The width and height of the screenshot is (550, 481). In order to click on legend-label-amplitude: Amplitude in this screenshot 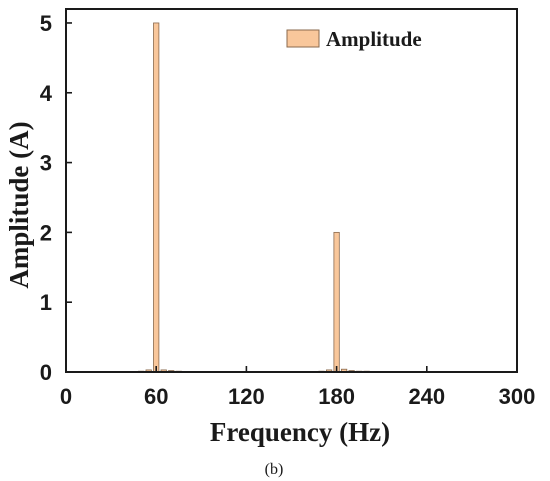, I will do `click(374, 39)`.